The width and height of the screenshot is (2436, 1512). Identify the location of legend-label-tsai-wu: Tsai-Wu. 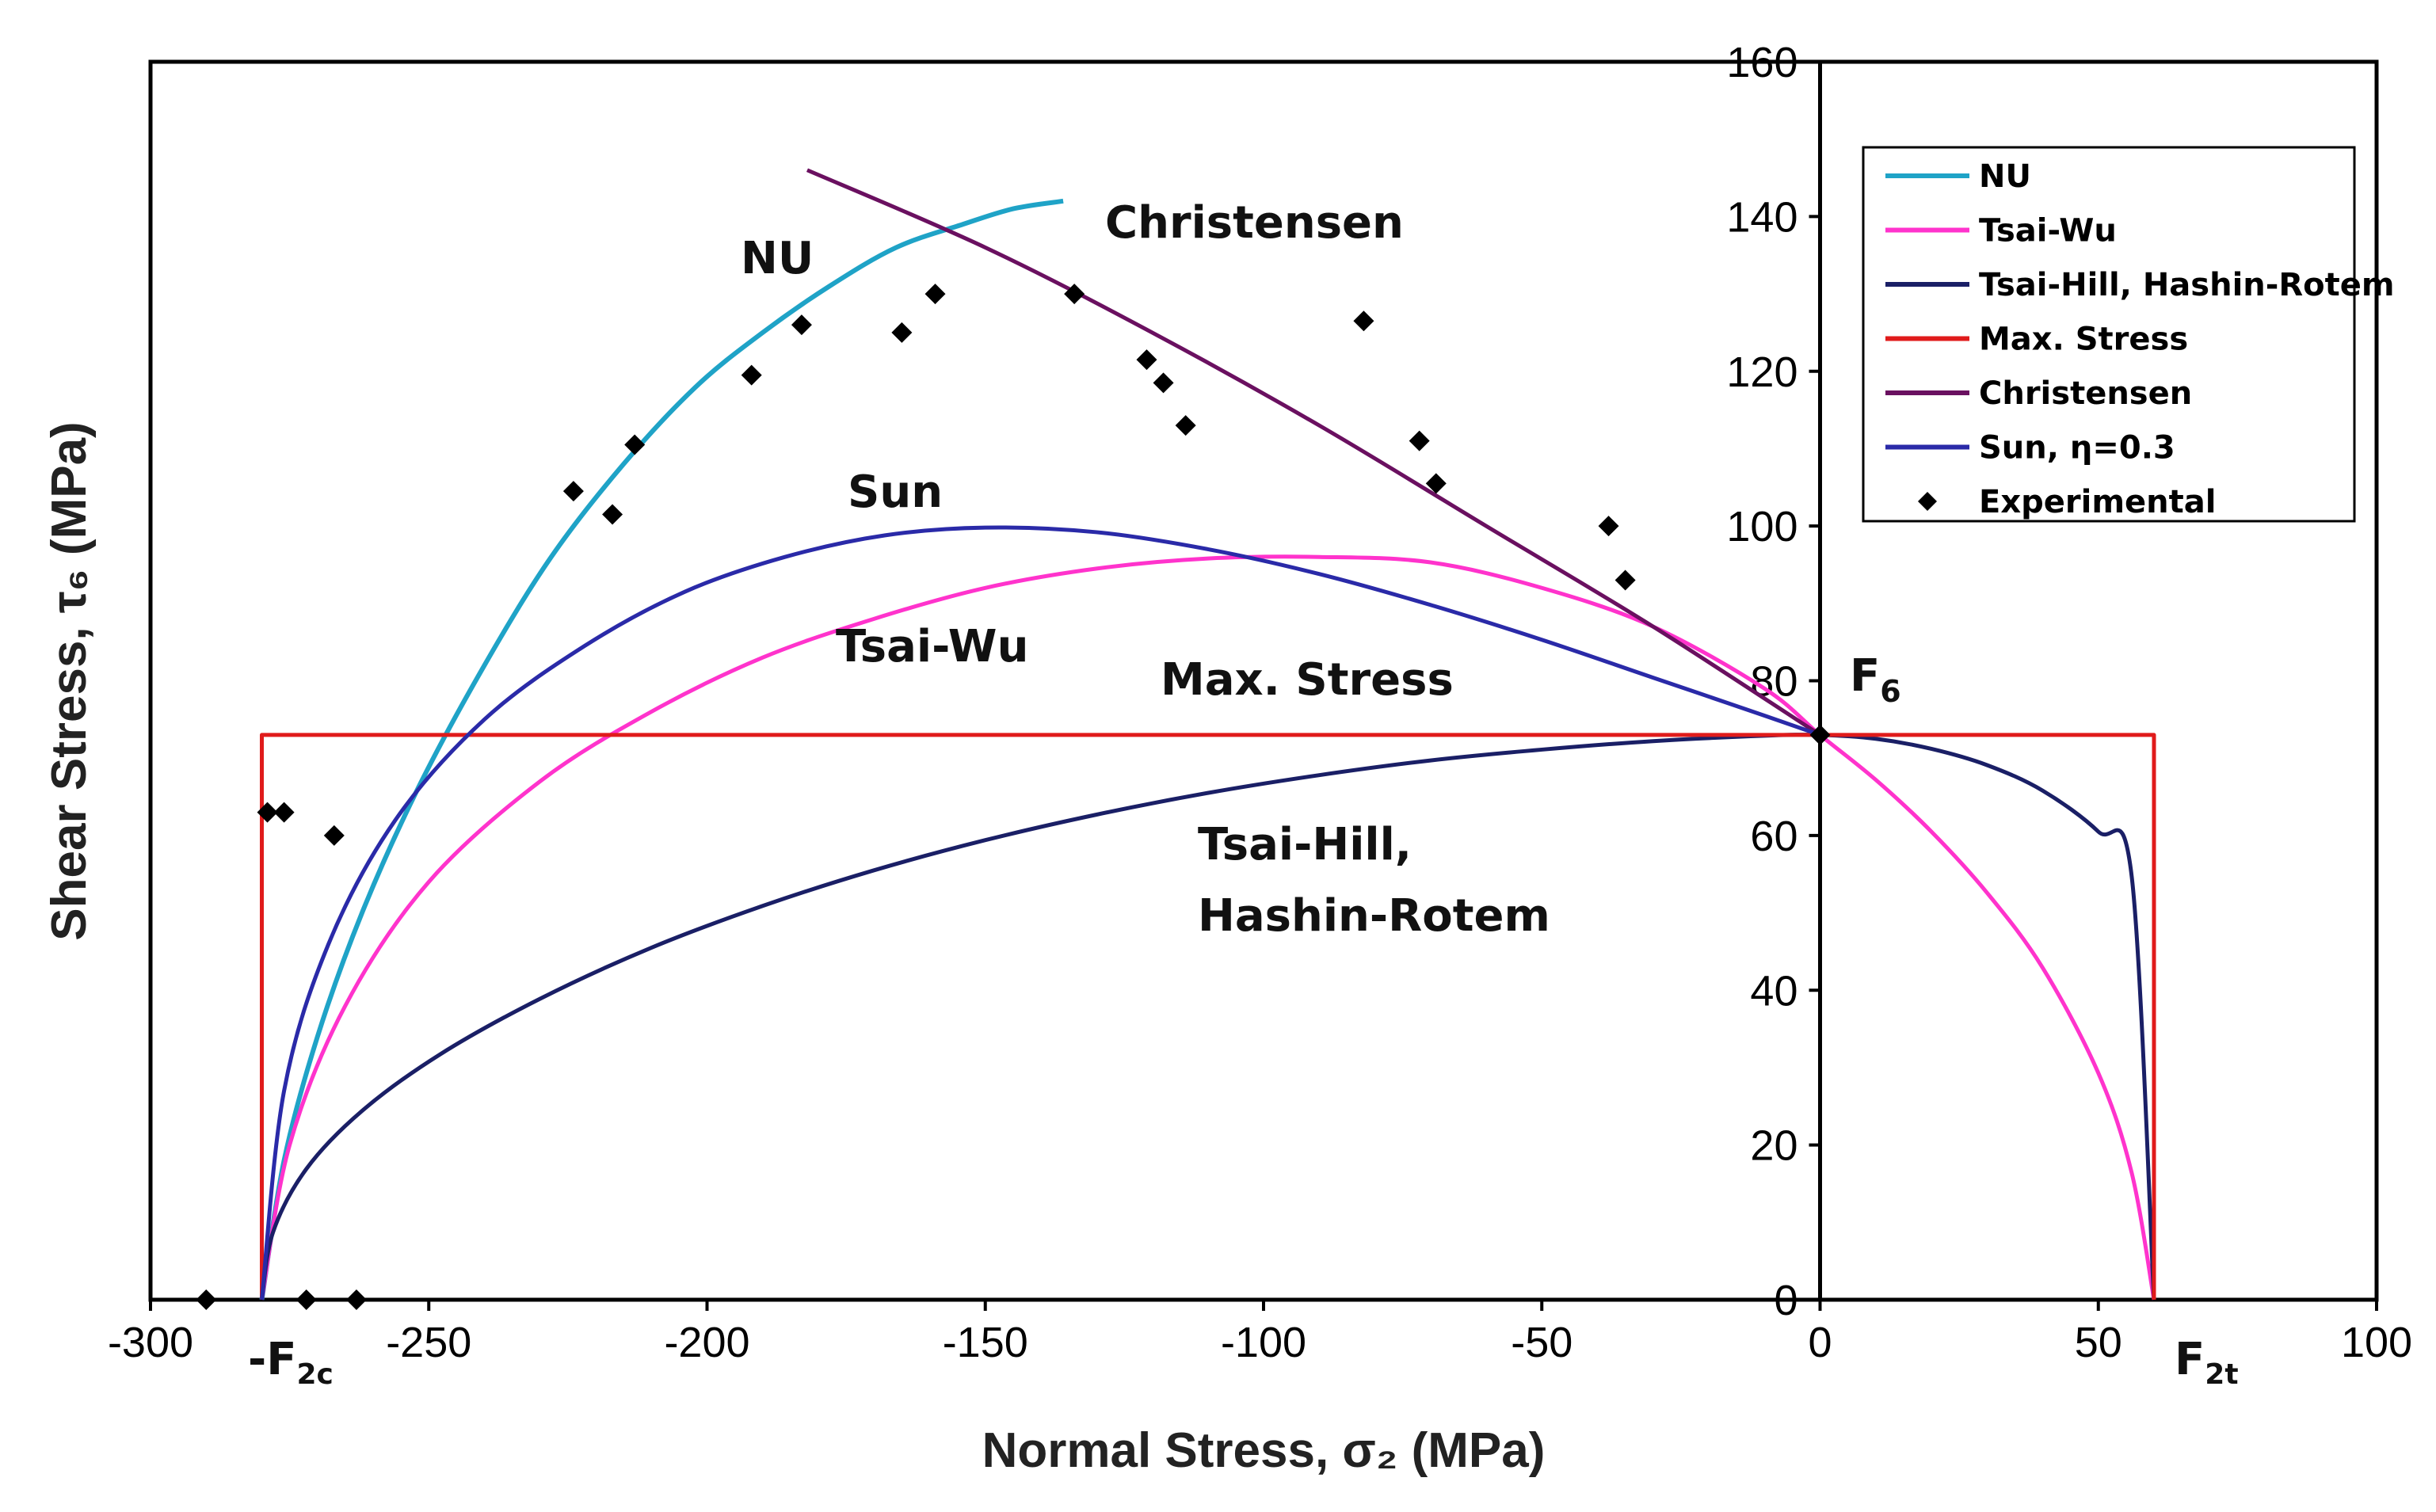
(2048, 231).